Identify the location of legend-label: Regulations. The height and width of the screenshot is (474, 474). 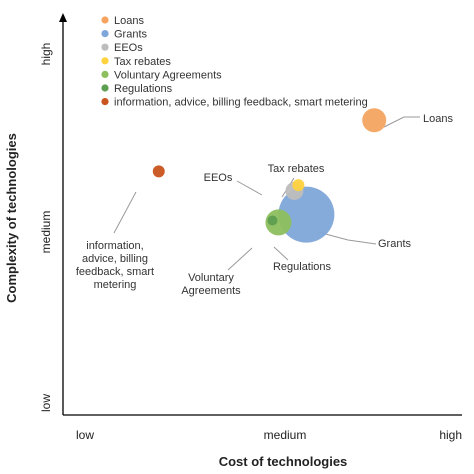
(143, 89).